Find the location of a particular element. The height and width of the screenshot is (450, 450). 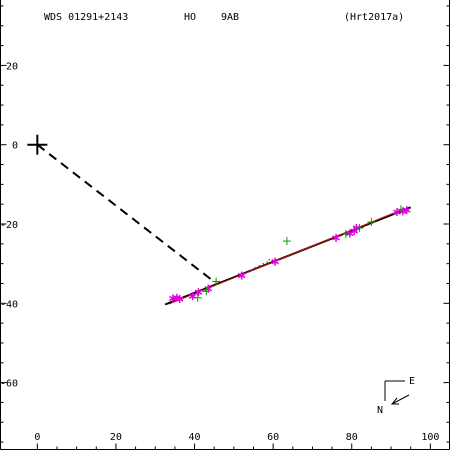

pair-code: 9AB is located at coordinates (230, 17).